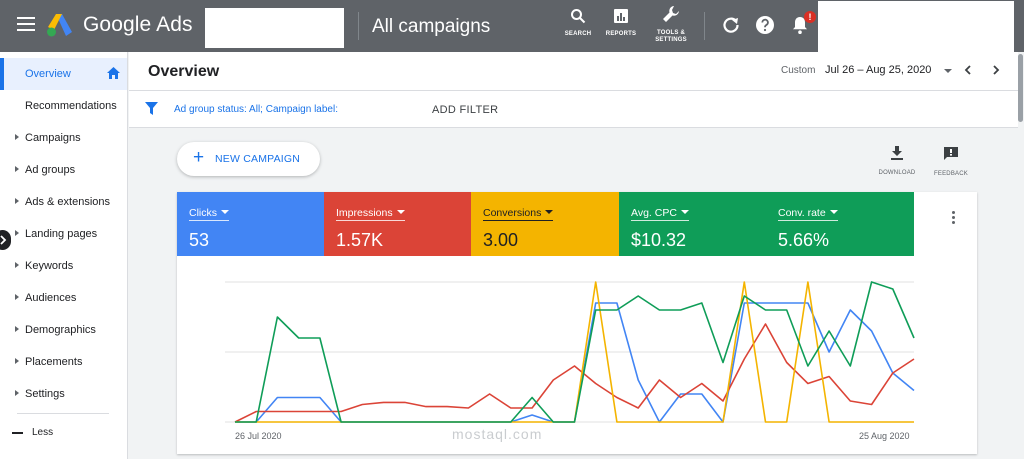  I want to click on sidebar-item-audiences: Audiences, so click(63, 298).